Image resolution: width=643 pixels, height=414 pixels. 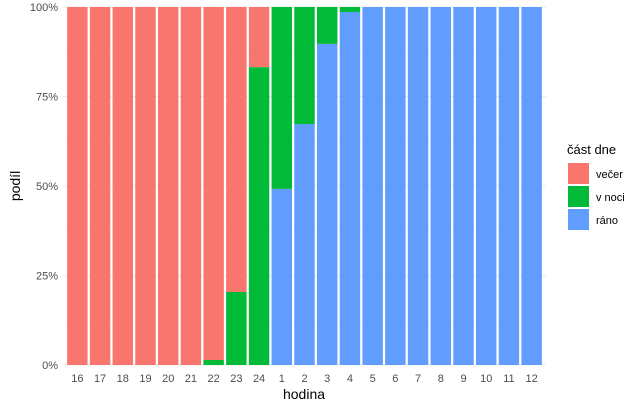 I want to click on x-axis-label: hodina, so click(x=304, y=394).